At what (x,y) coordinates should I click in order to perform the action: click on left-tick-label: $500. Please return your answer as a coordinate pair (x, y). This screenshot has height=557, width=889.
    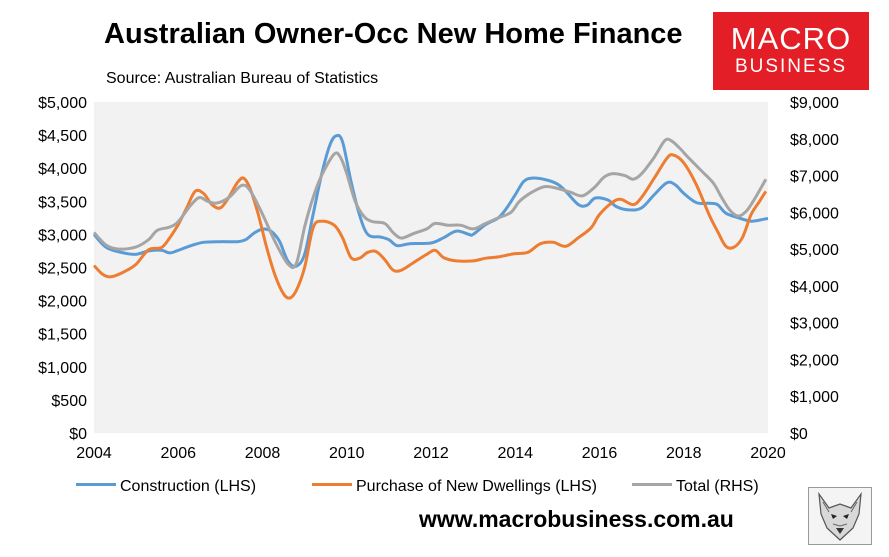
    Looking at the image, I should click on (69, 401).